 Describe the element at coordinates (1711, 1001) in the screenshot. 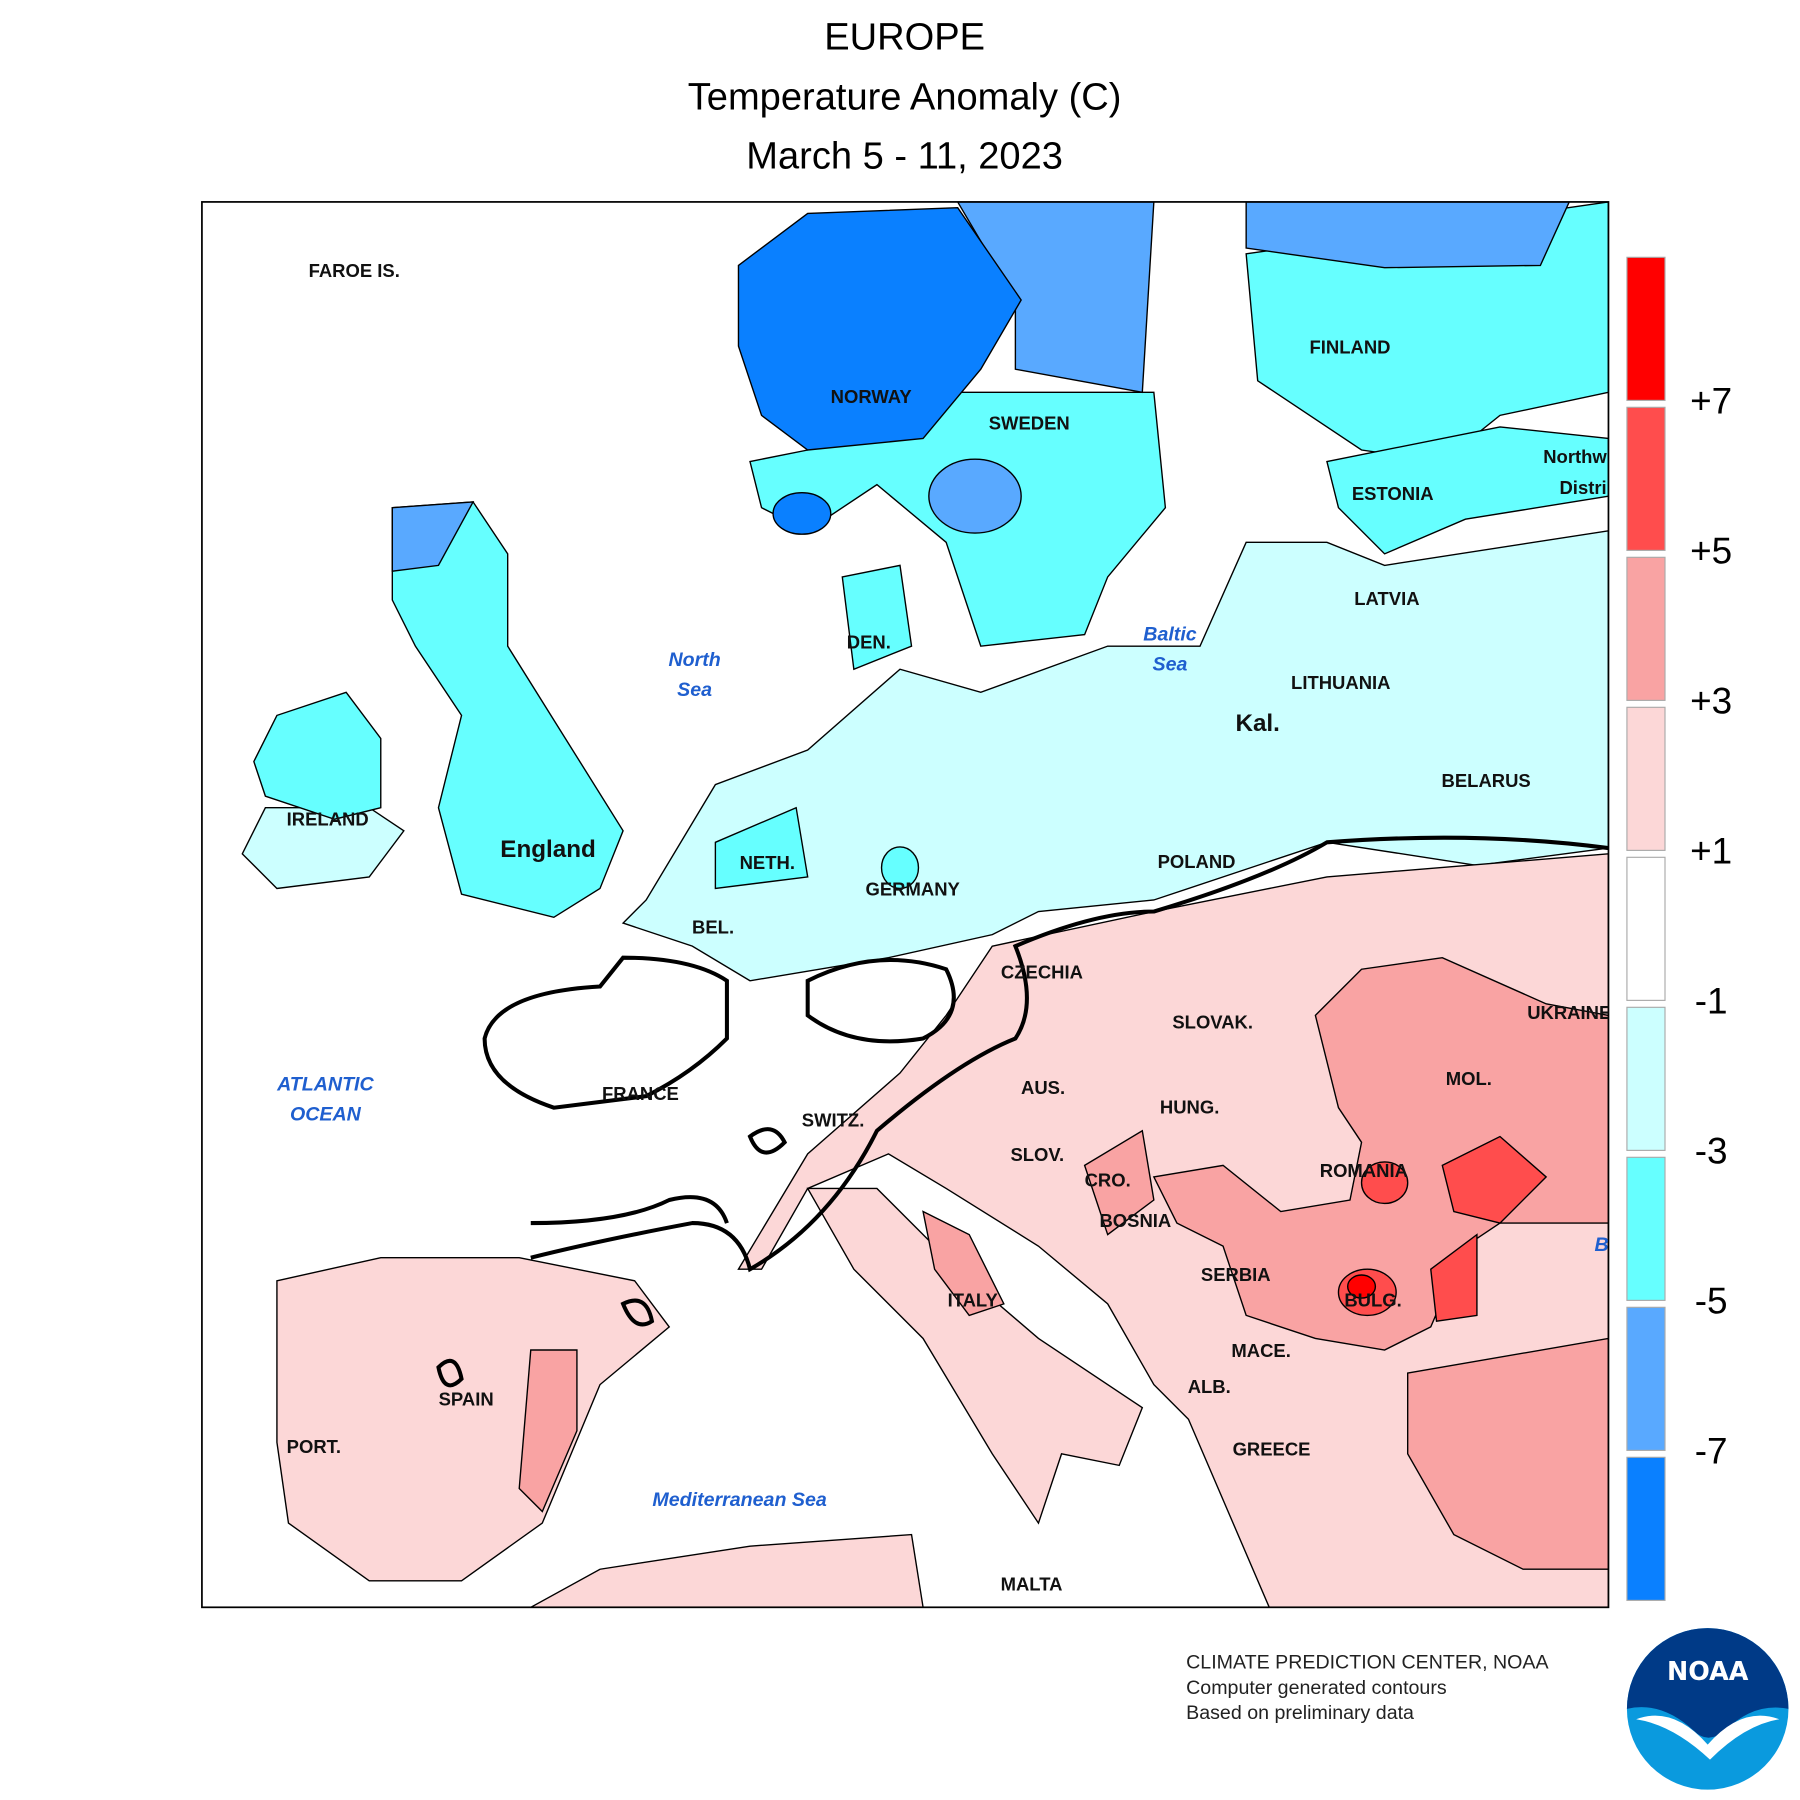

I see `legend-label: -1` at that location.